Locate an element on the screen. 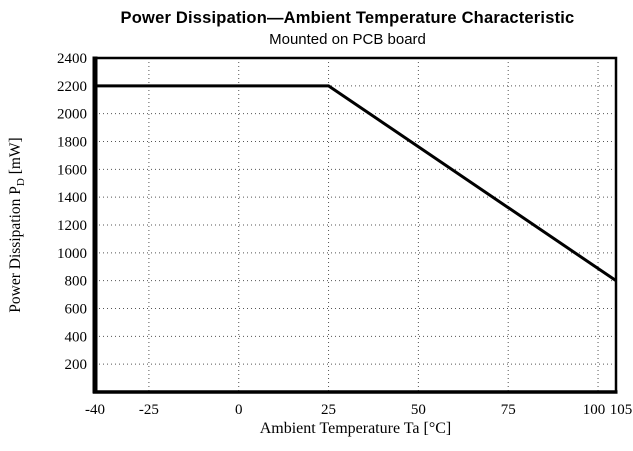 The width and height of the screenshot is (633, 451). y-tick-label: 400 is located at coordinates (76, 337).